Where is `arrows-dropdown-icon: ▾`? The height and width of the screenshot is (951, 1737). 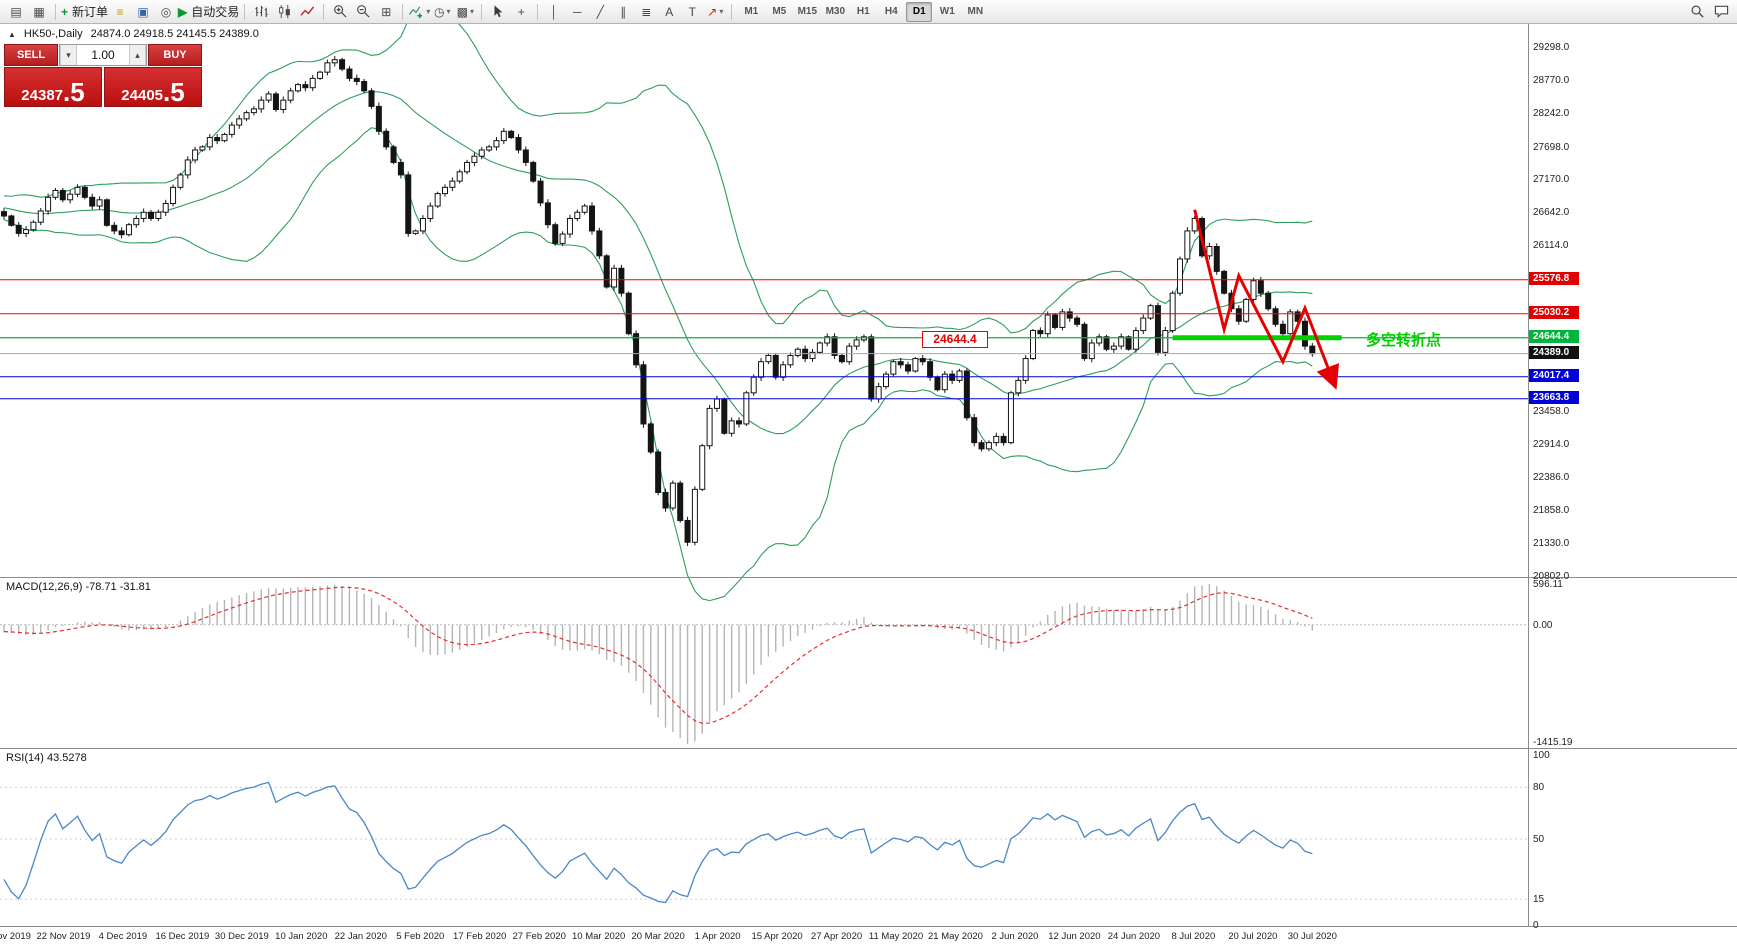
arrows-dropdown-icon: ▾ is located at coordinates (721, 11).